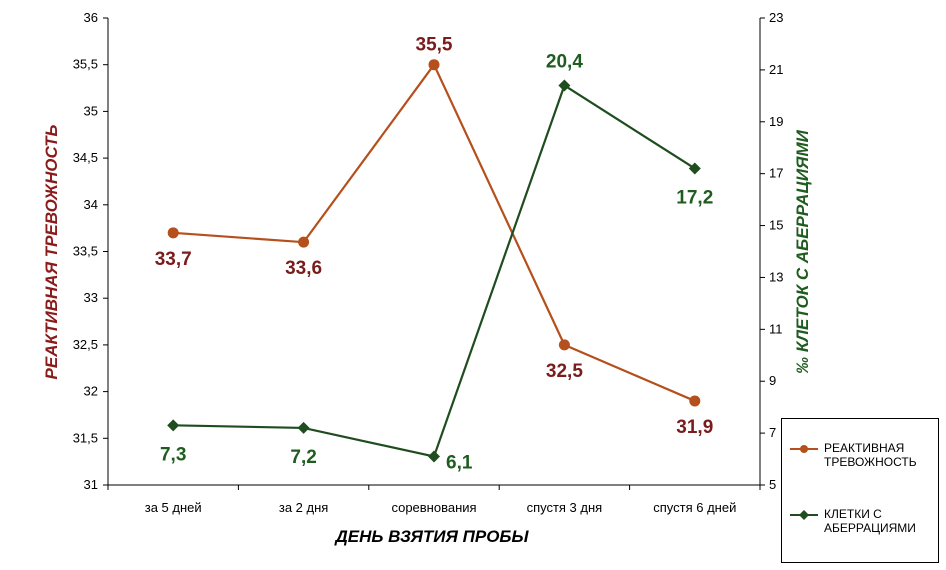 The height and width of the screenshot is (570, 946). What do you see at coordinates (434, 45) in the screenshot?
I see `data-label-anxiety: 35,5` at bounding box center [434, 45].